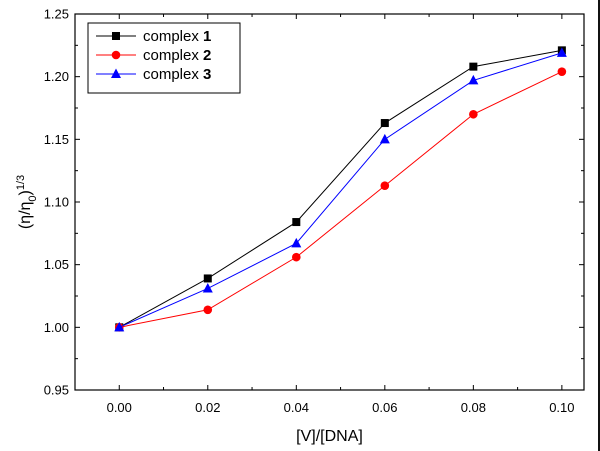 Image resolution: width=600 pixels, height=451 pixels. I want to click on legend-item-1: complex 1, so click(153, 36).